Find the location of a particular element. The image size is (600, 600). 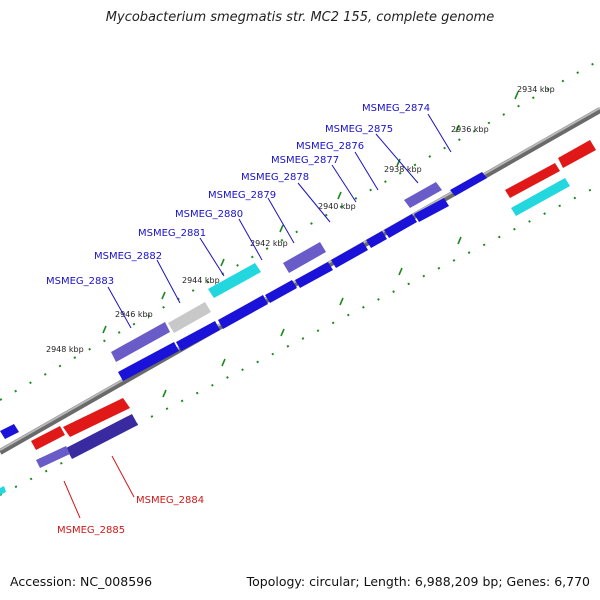

gene-label: MSMEG_2883 is located at coordinates (80, 281).